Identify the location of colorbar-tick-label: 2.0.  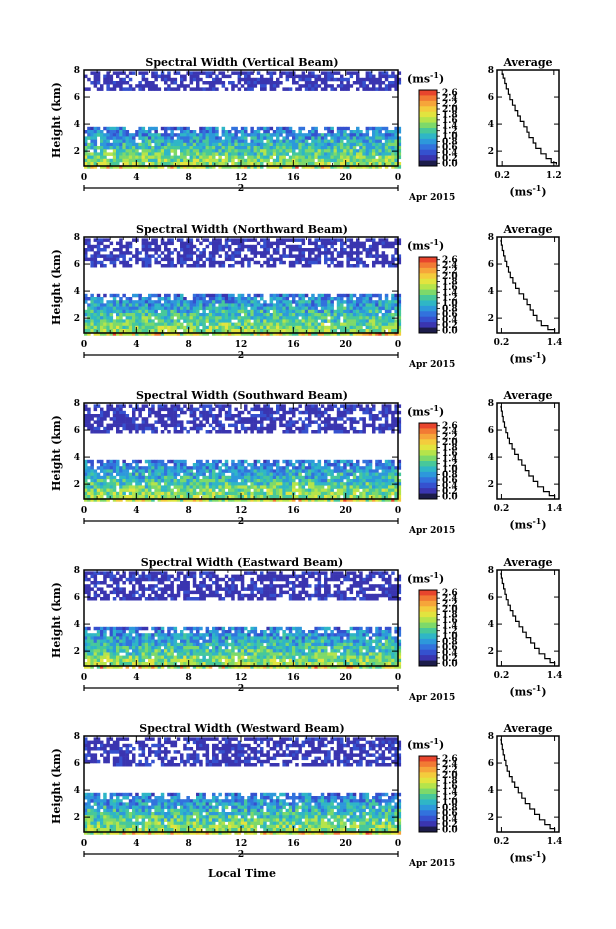
(450, 110).